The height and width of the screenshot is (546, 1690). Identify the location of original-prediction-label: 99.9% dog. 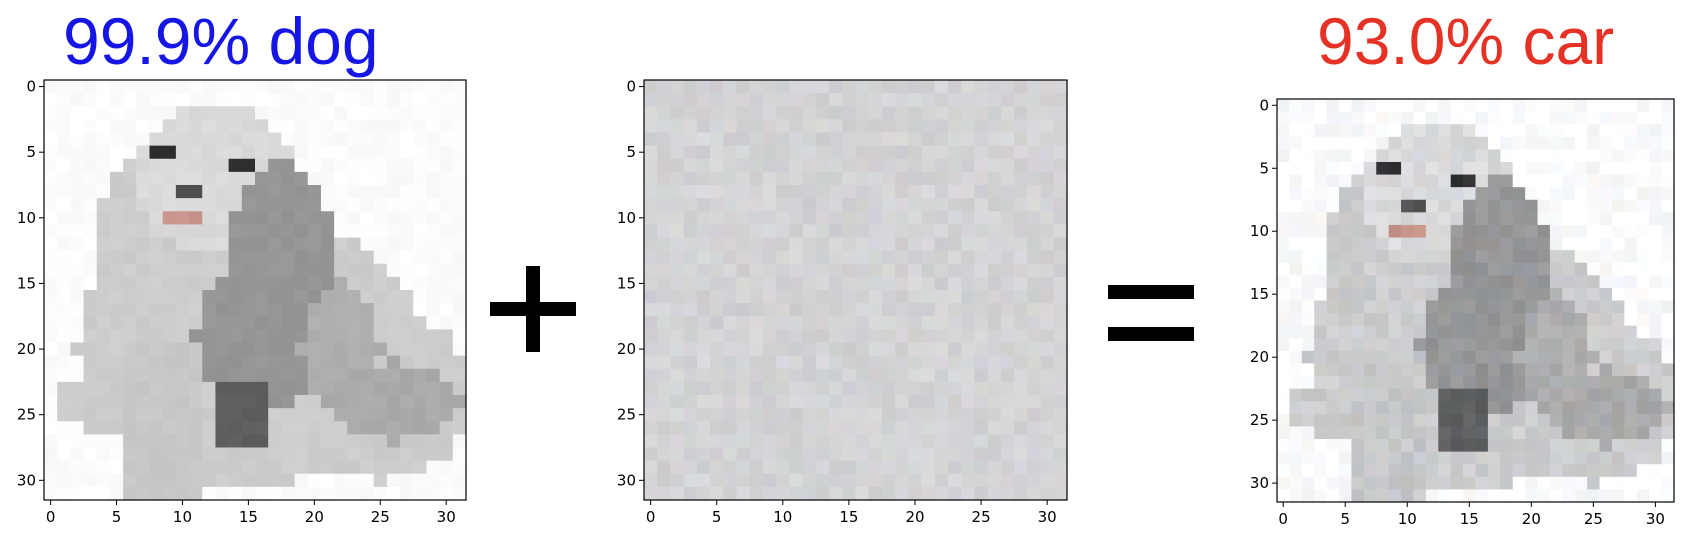
(221, 41).